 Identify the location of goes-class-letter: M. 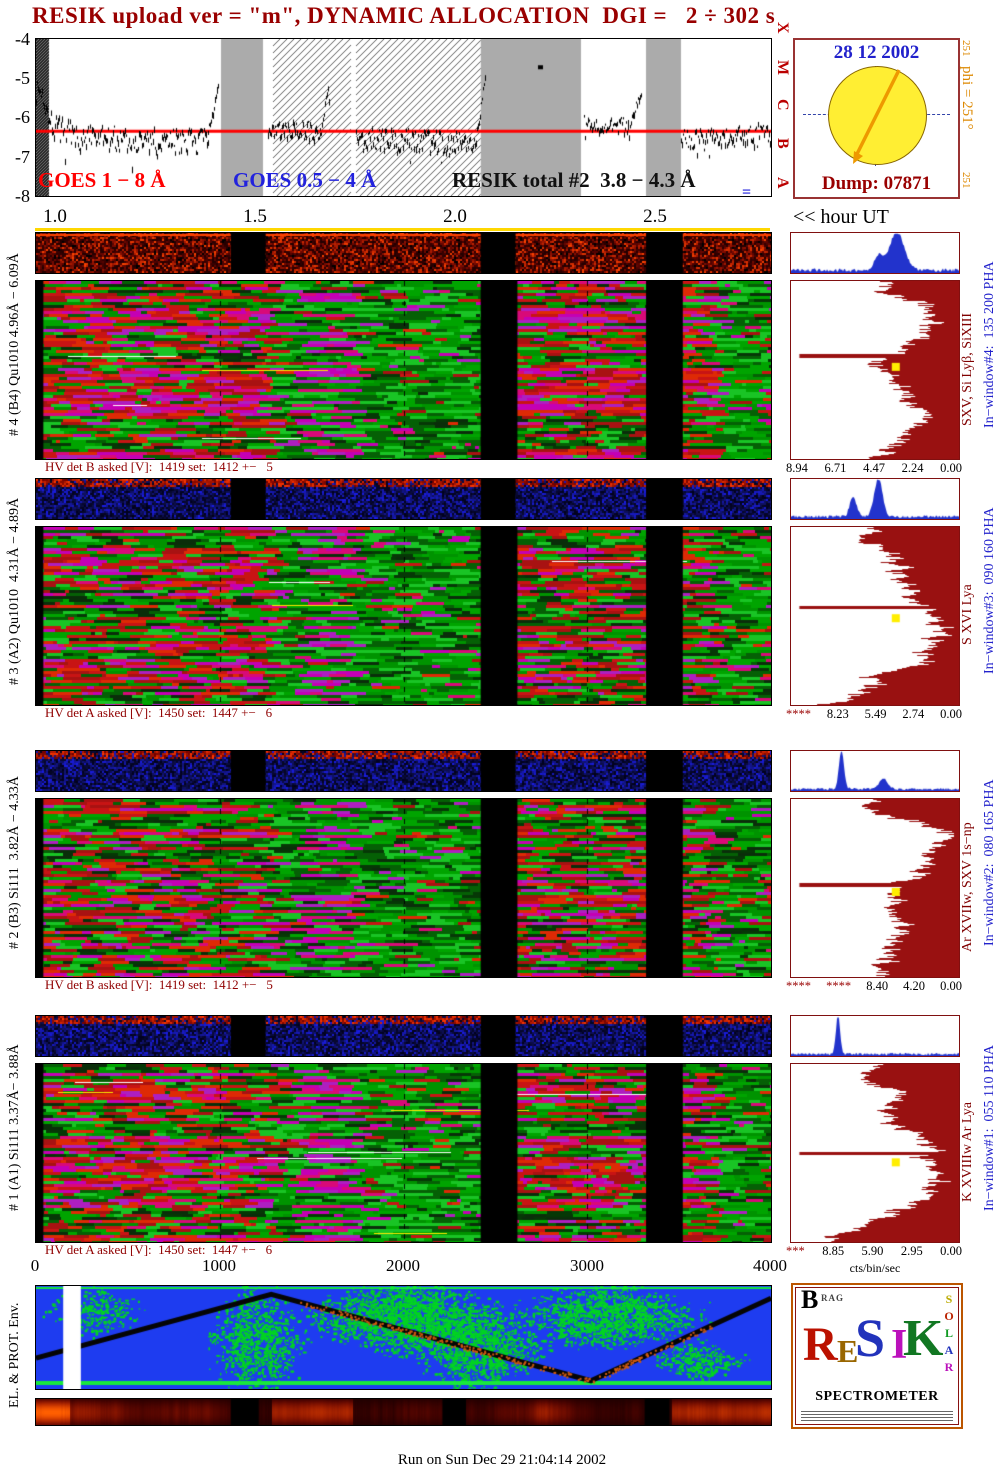
(782, 68).